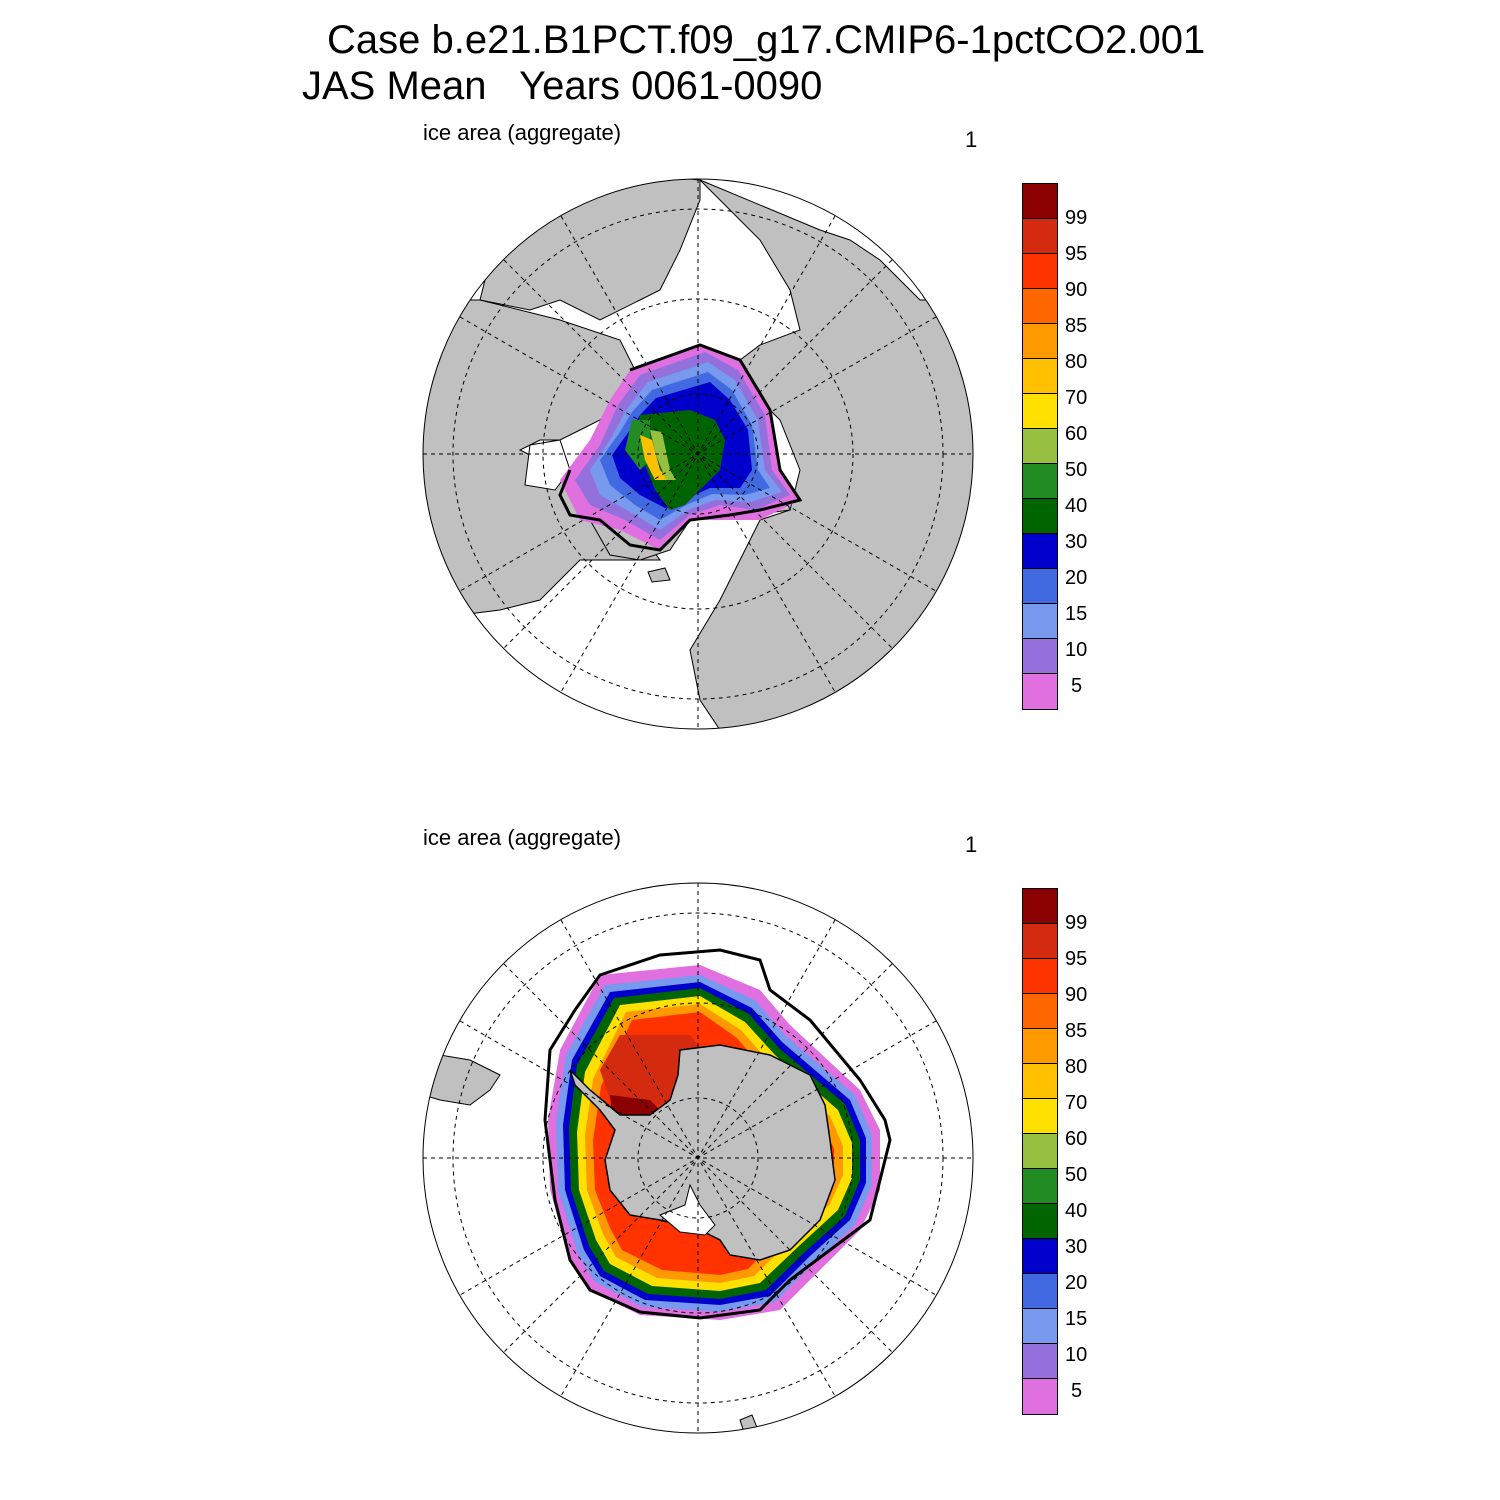 This screenshot has height=1500, width=1500. What do you see at coordinates (831, 454) in the screenshot?
I see `land-eurasia` at bounding box center [831, 454].